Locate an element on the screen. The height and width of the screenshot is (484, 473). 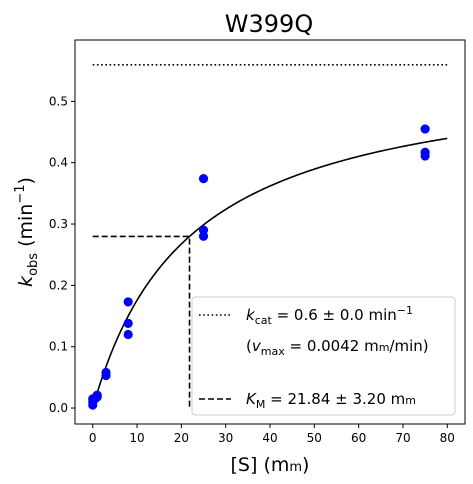
legend-vmax-sub: max is located at coordinates (273, 351).